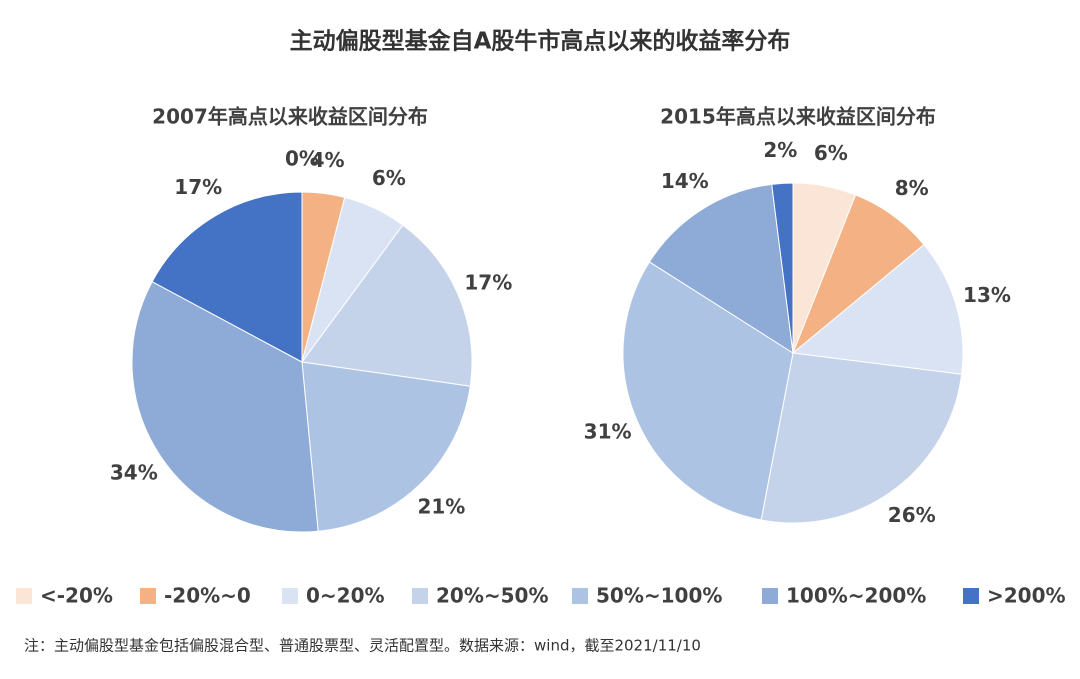 This screenshot has height=679, width=1080. I want to click on pie-title: 2015年高点以来收益区间分布, so click(798, 117).